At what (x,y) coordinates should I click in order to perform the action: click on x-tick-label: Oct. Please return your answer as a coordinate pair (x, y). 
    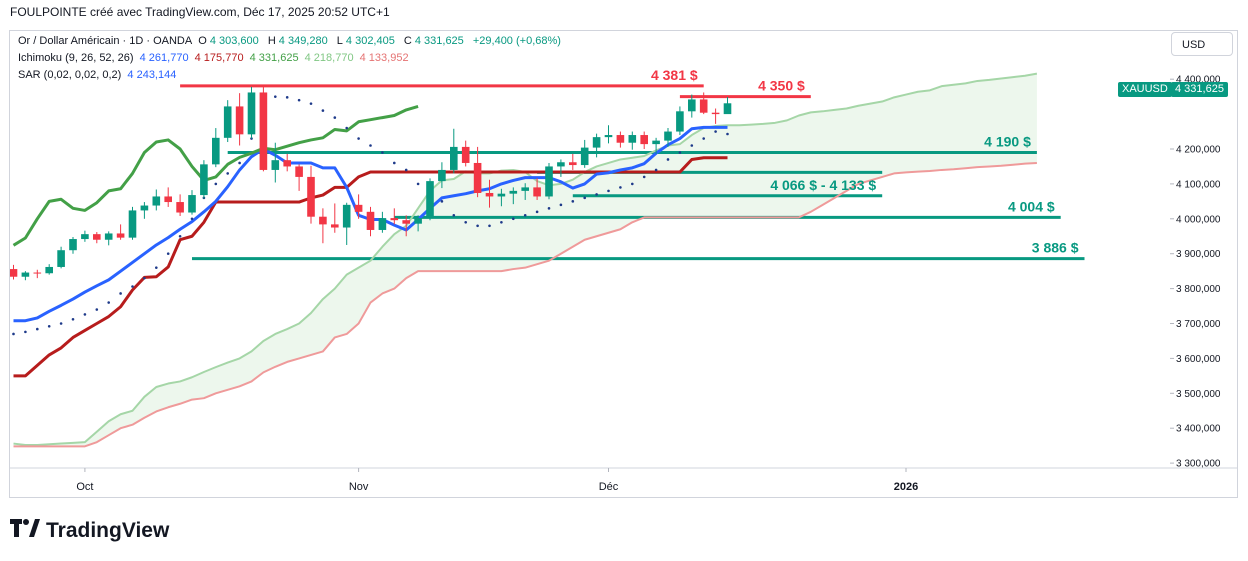
    Looking at the image, I should click on (84, 487).